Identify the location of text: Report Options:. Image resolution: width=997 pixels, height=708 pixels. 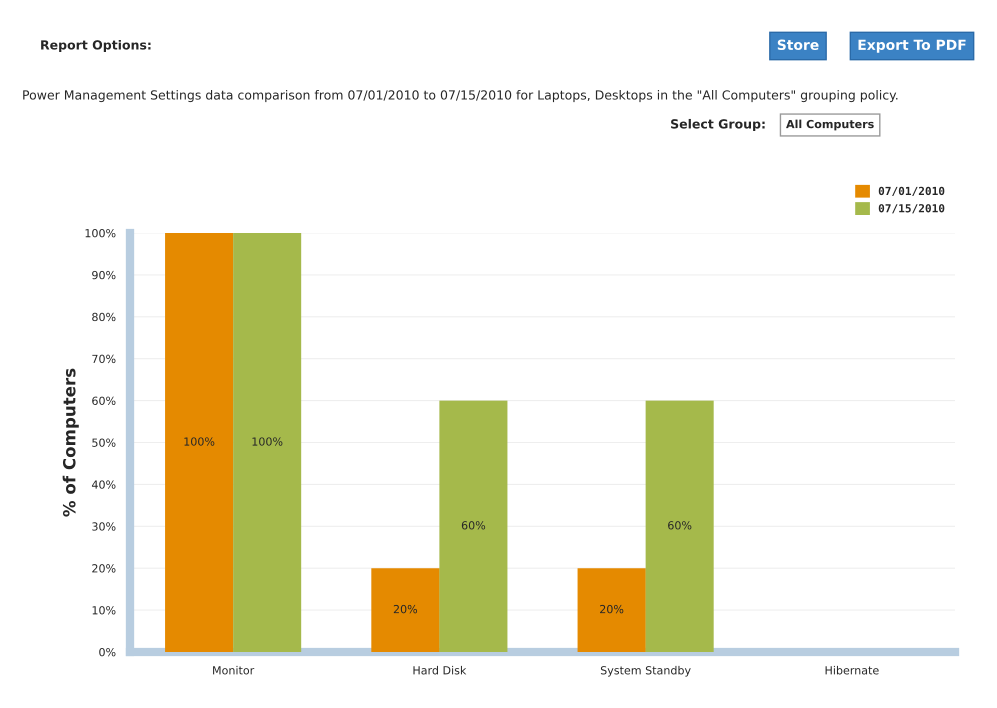
(95, 46).